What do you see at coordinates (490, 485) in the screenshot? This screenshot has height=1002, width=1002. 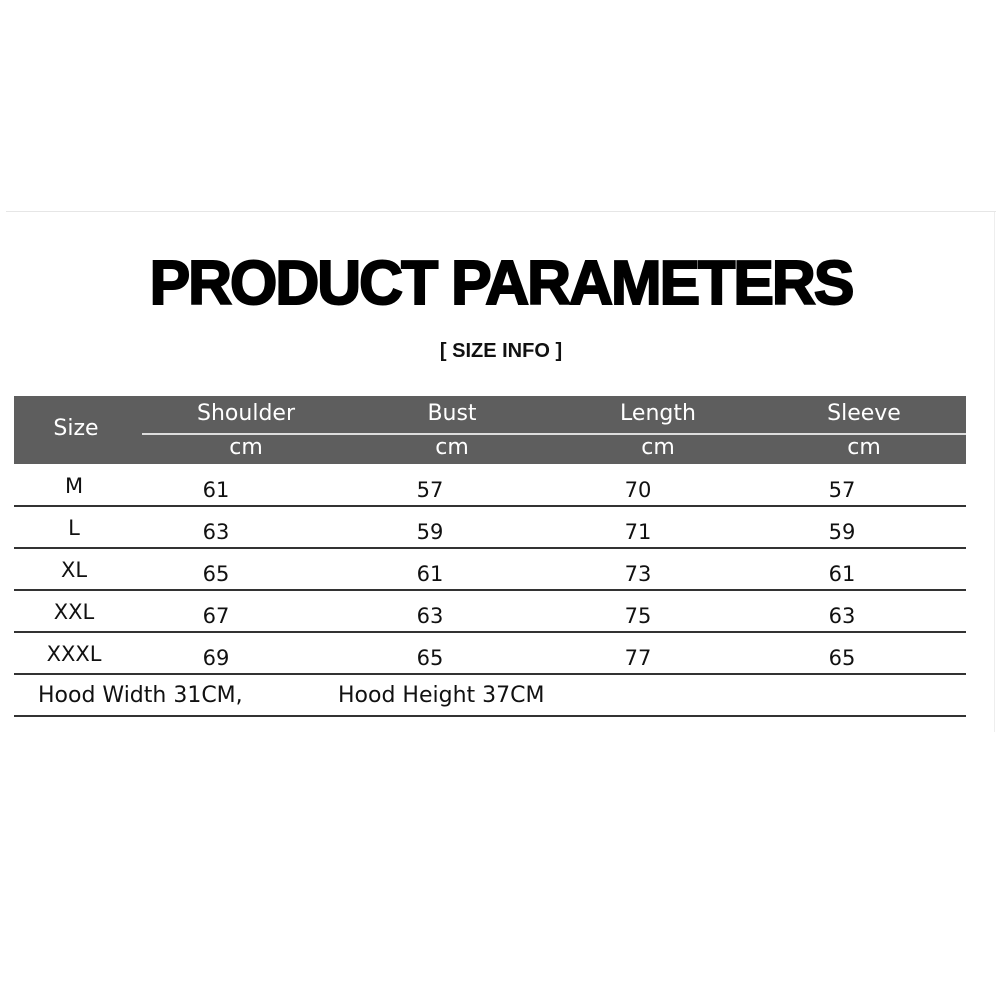 I see `table-row: M 61 57 70 57` at bounding box center [490, 485].